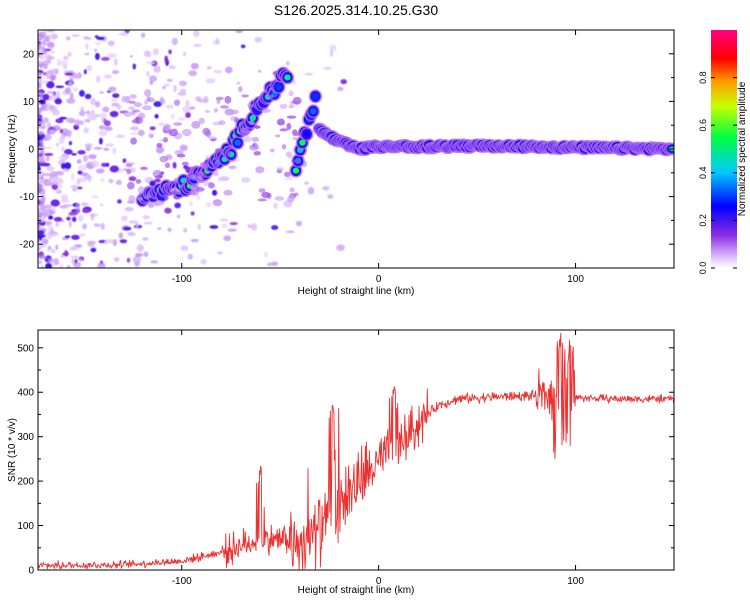 This screenshot has width=750, height=600. Describe the element at coordinates (29, 102) in the screenshot. I see `y-tick-label: 10` at that location.